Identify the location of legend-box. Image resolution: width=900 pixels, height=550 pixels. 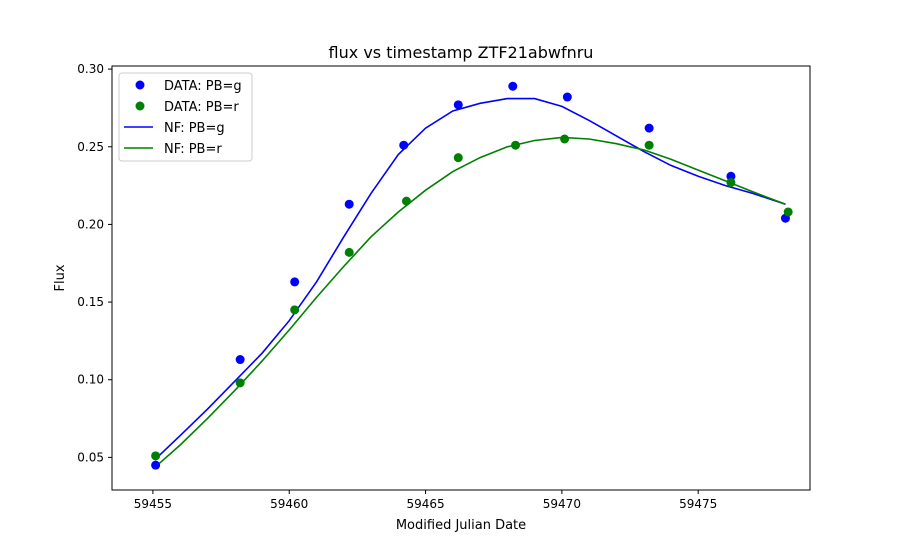
(185, 117).